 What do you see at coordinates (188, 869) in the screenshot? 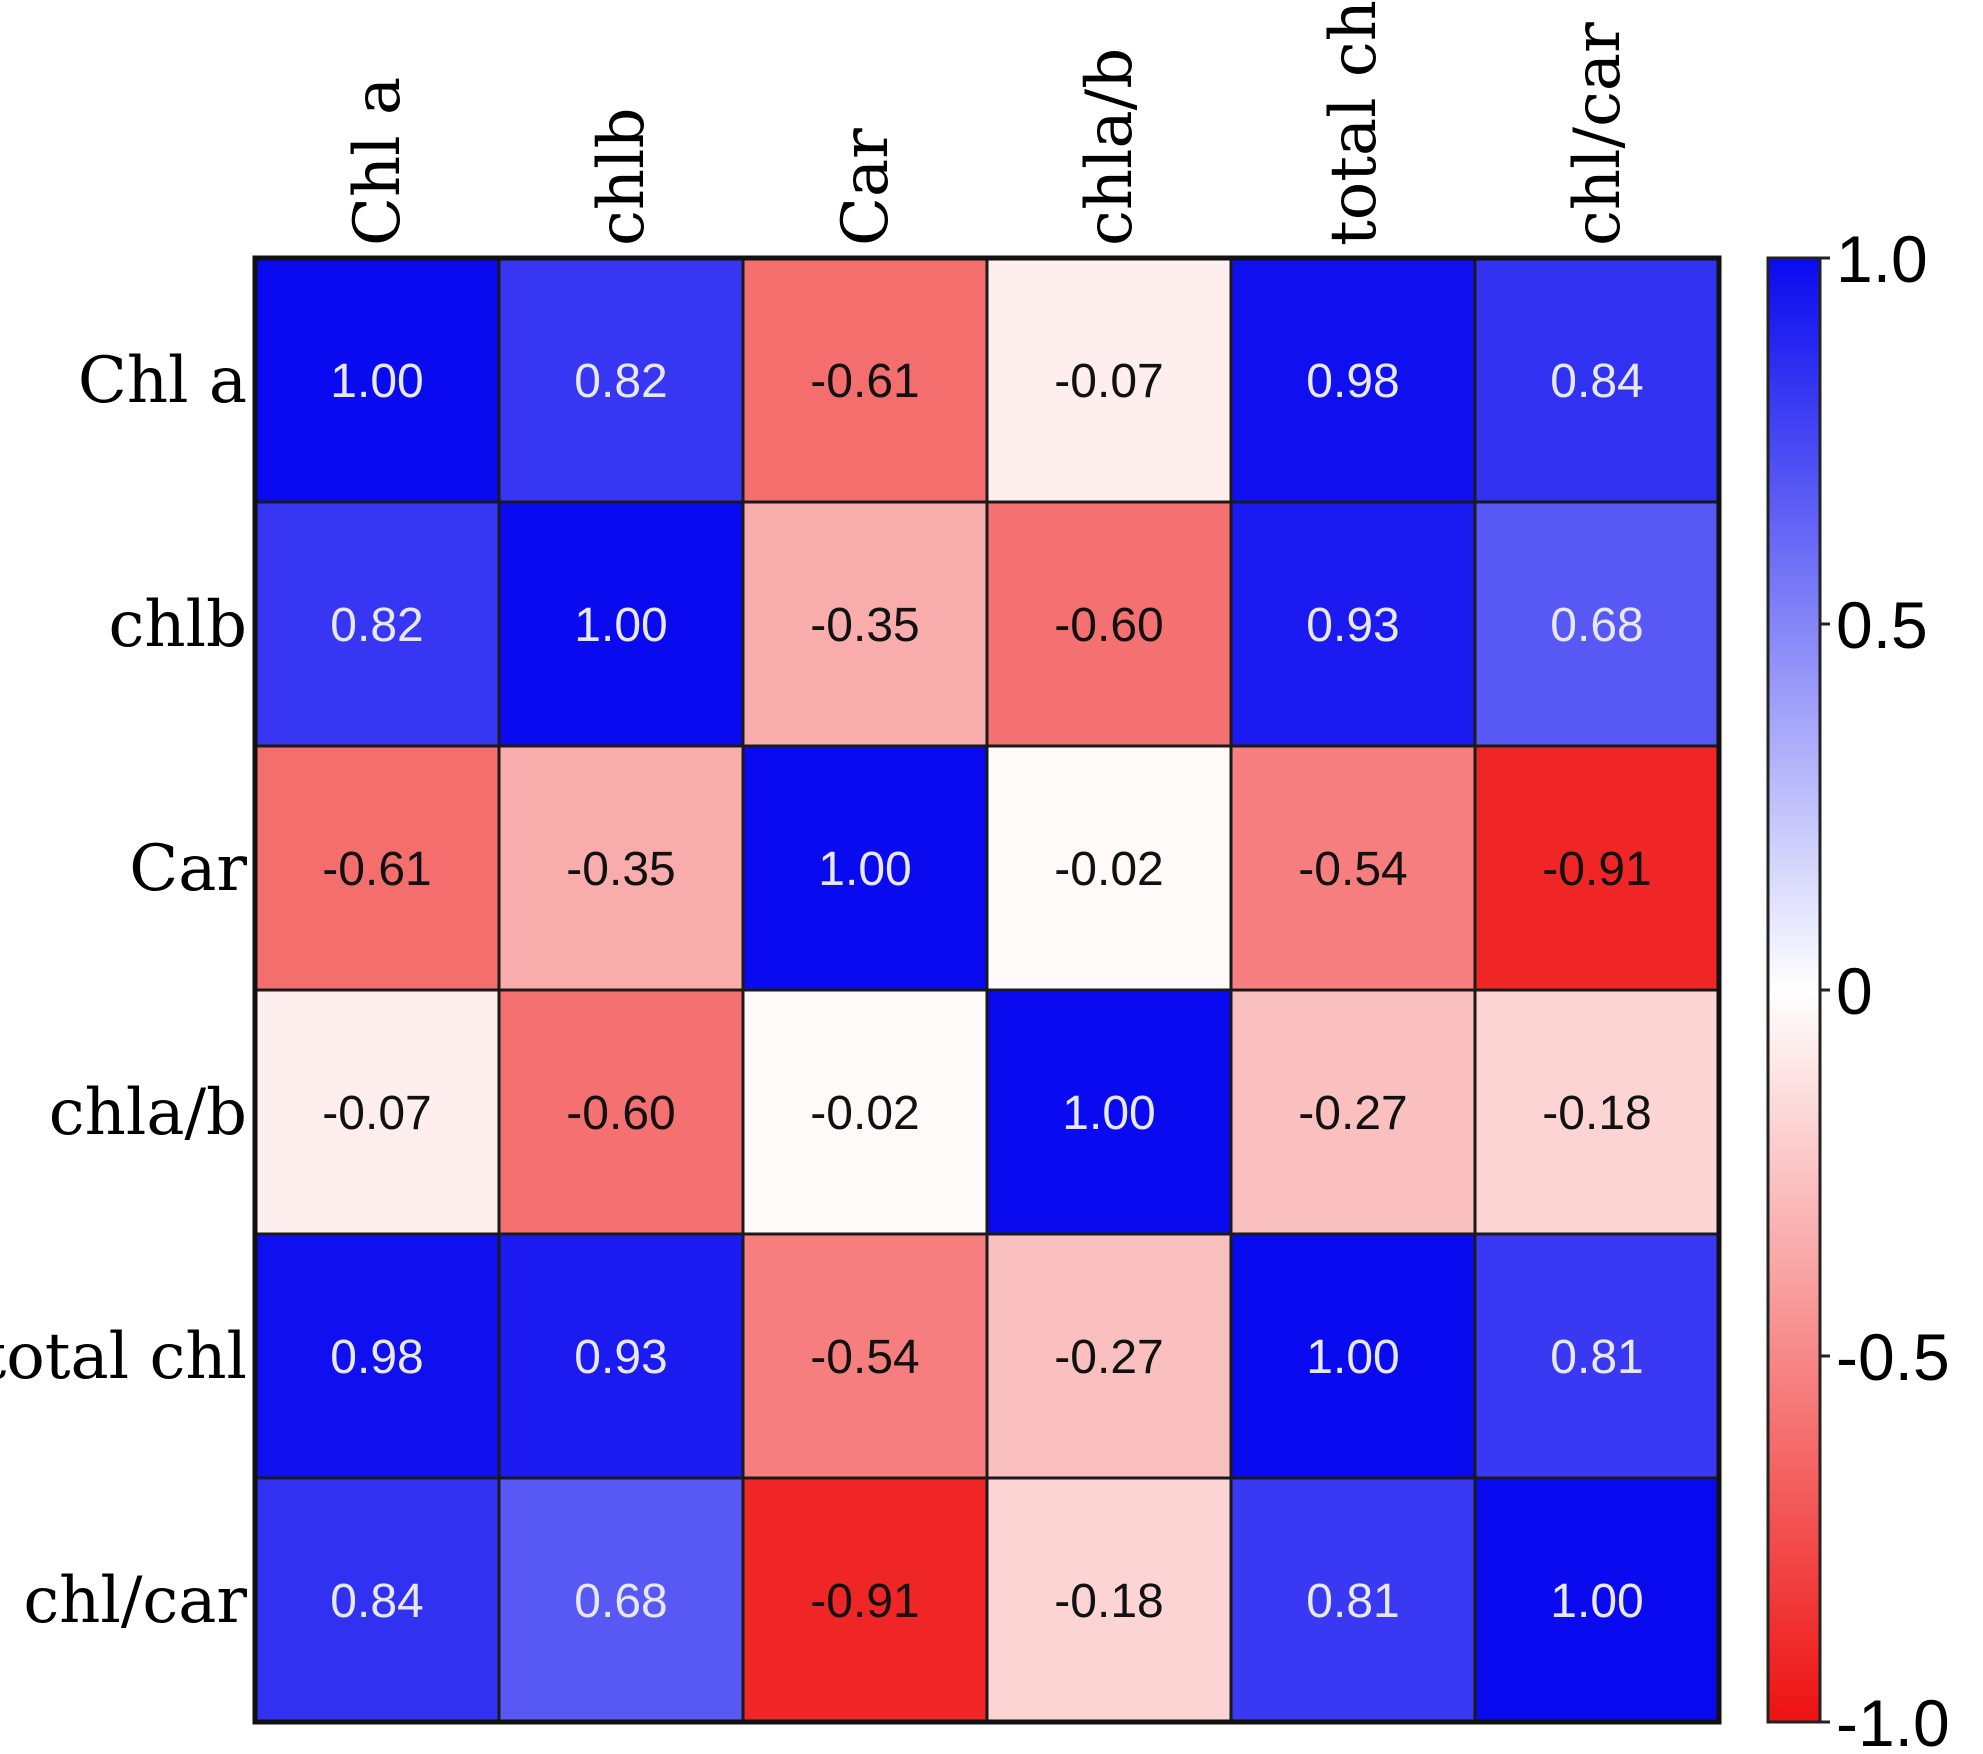
I see `row-label: Car` at bounding box center [188, 869].